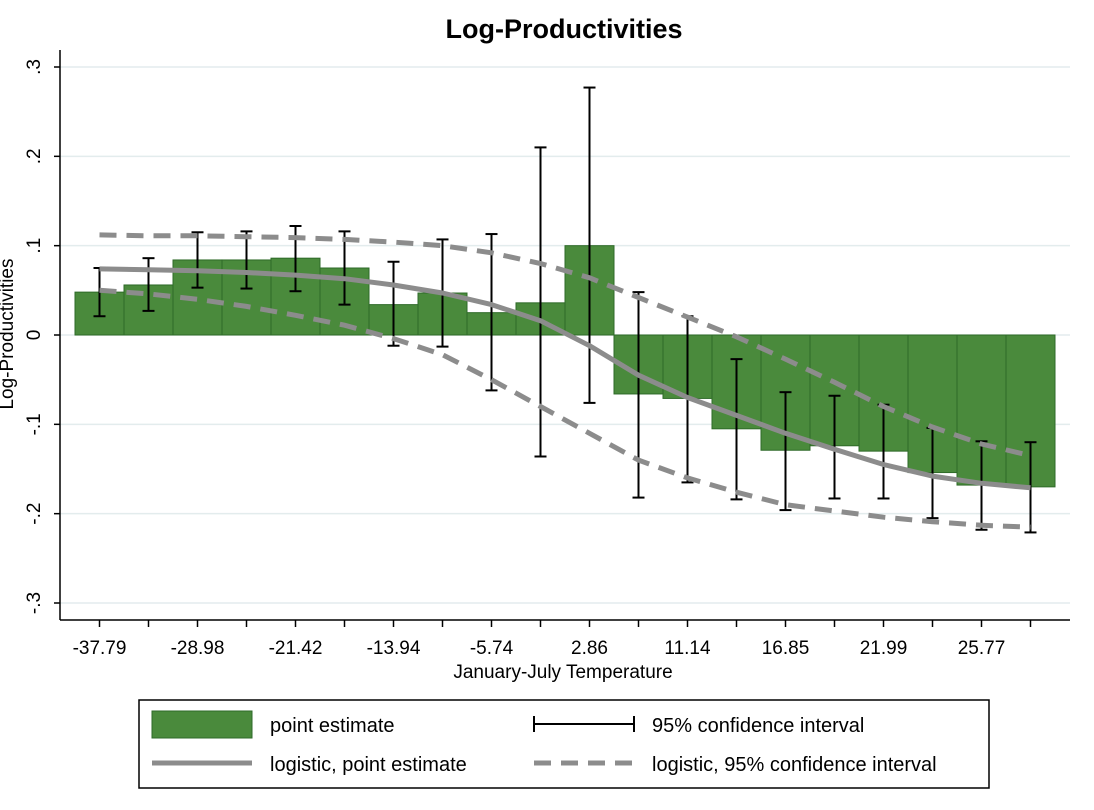 This screenshot has width=1094, height=810. Describe the element at coordinates (9, 333) in the screenshot. I see `y-axis-label: Log-Productivities` at that location.